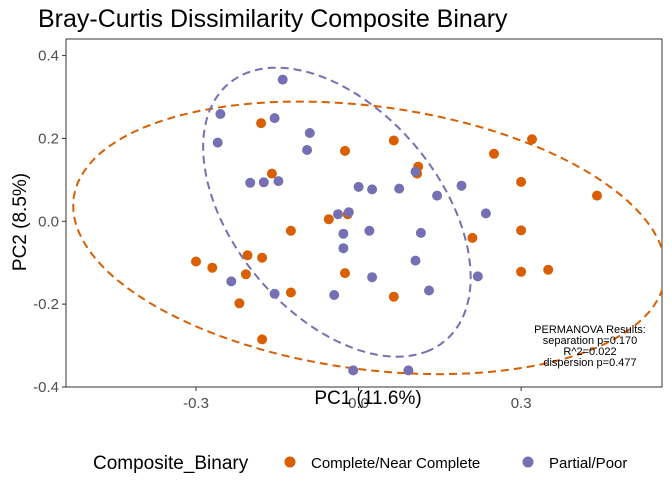 Image resolution: width=672 pixels, height=480 pixels. Describe the element at coordinates (589, 363) in the screenshot. I see `annotation-line: dispersion p=0.477` at that location.